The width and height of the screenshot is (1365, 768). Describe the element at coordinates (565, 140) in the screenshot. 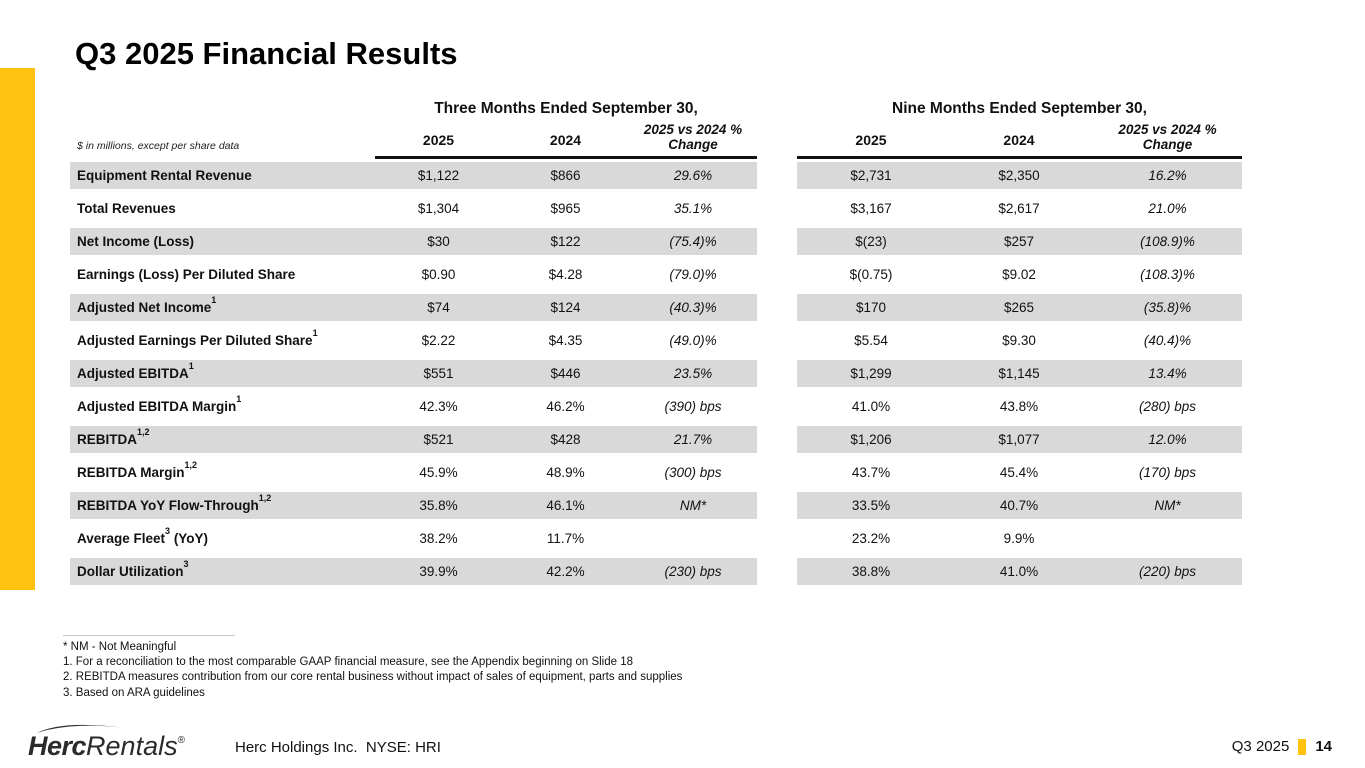

I see `col-header-3mo-2024: 2024` at that location.